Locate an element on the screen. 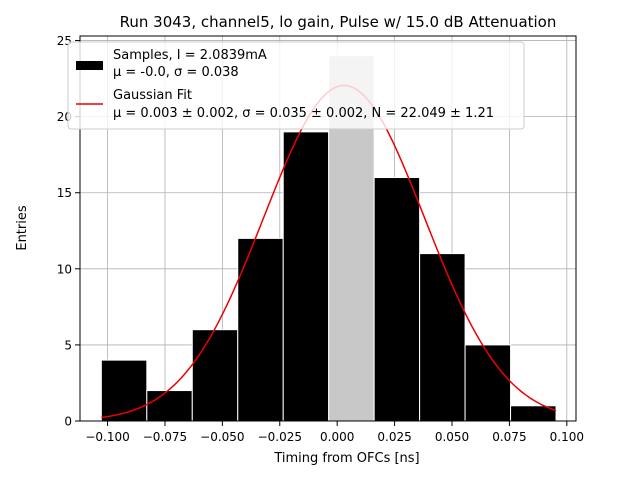 This screenshot has width=640, height=484. x-tick-label: 0.025 is located at coordinates (394, 437).